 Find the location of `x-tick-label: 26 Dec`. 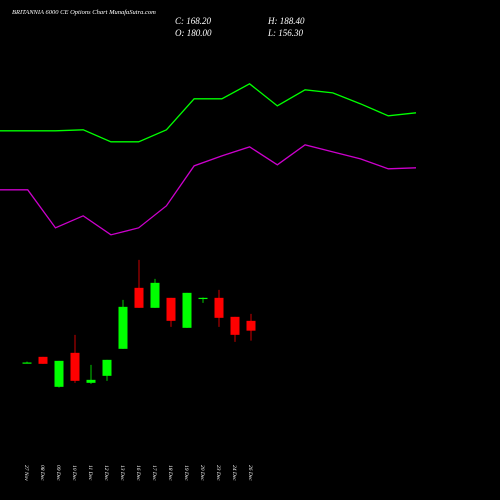

x-tick-label: 26 Dec is located at coordinates (250, 473).